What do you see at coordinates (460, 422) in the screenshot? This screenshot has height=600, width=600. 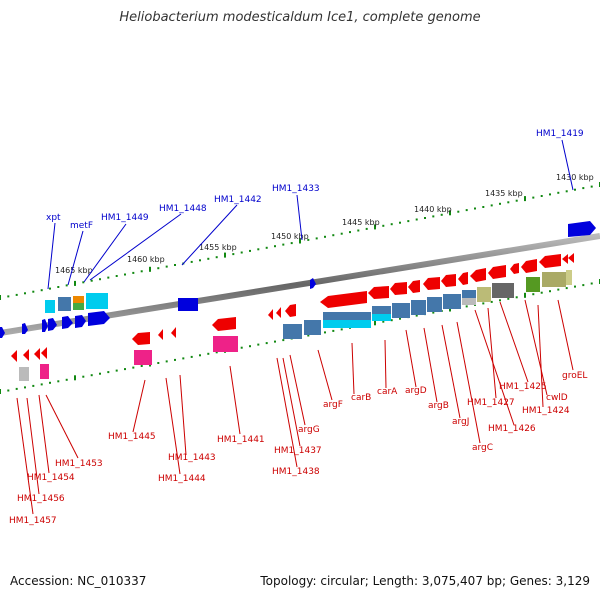 I see `gene-label: argJ` at bounding box center [460, 422].